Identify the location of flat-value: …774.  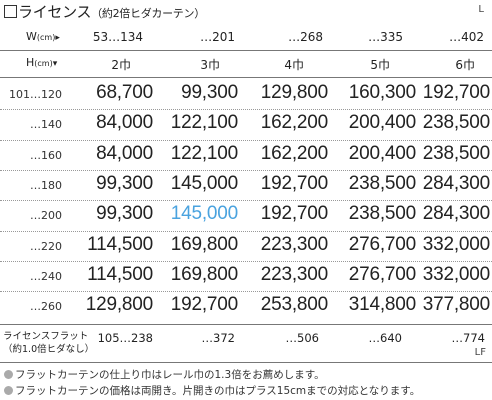
(468, 338).